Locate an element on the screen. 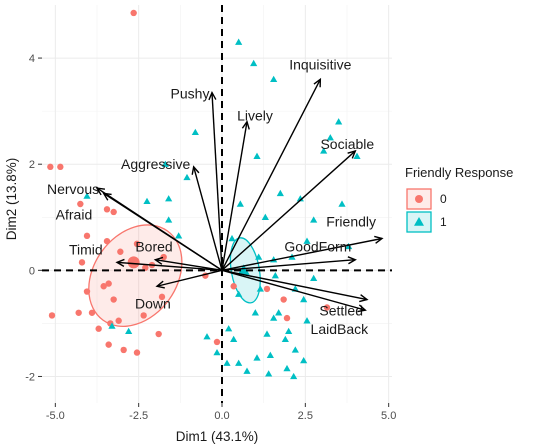  legend-entry-0: 0 is located at coordinates (426, 199).